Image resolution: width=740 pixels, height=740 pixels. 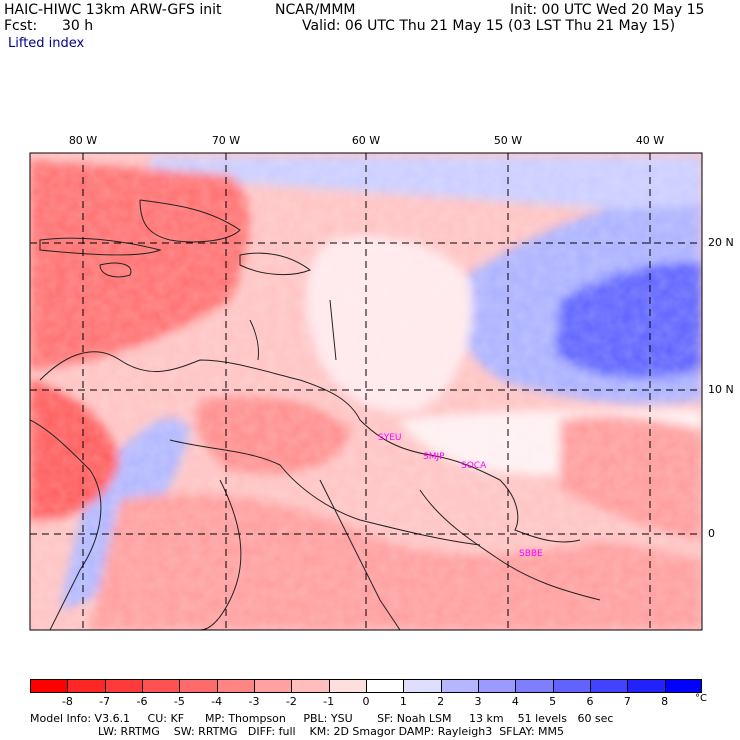 I want to click on colorbar-tick-label: -6, so click(x=142, y=701).